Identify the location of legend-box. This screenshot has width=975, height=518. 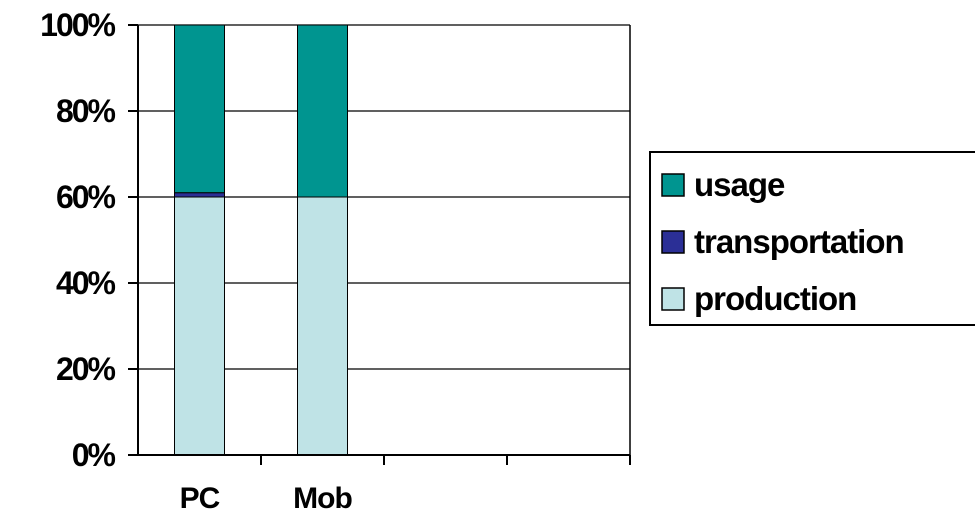
(812, 238).